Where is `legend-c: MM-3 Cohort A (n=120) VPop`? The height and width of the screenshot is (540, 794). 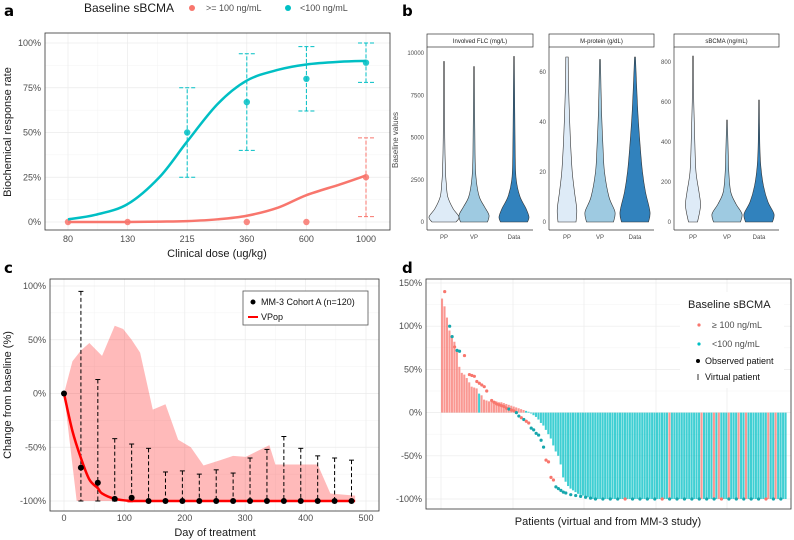 legend-c: MM-3 Cohort A (n=120) VPop is located at coordinates (305, 308).